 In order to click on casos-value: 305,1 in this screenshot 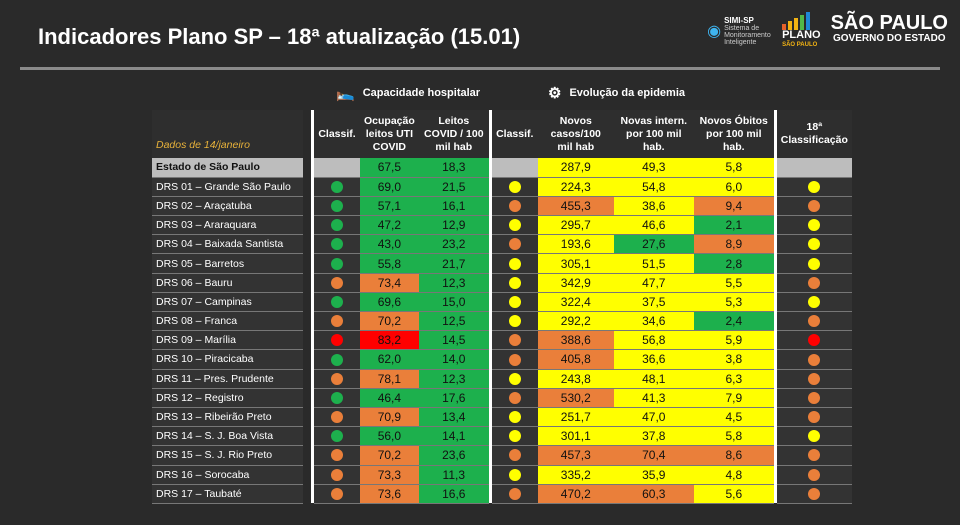, I will do `click(575, 263)`.